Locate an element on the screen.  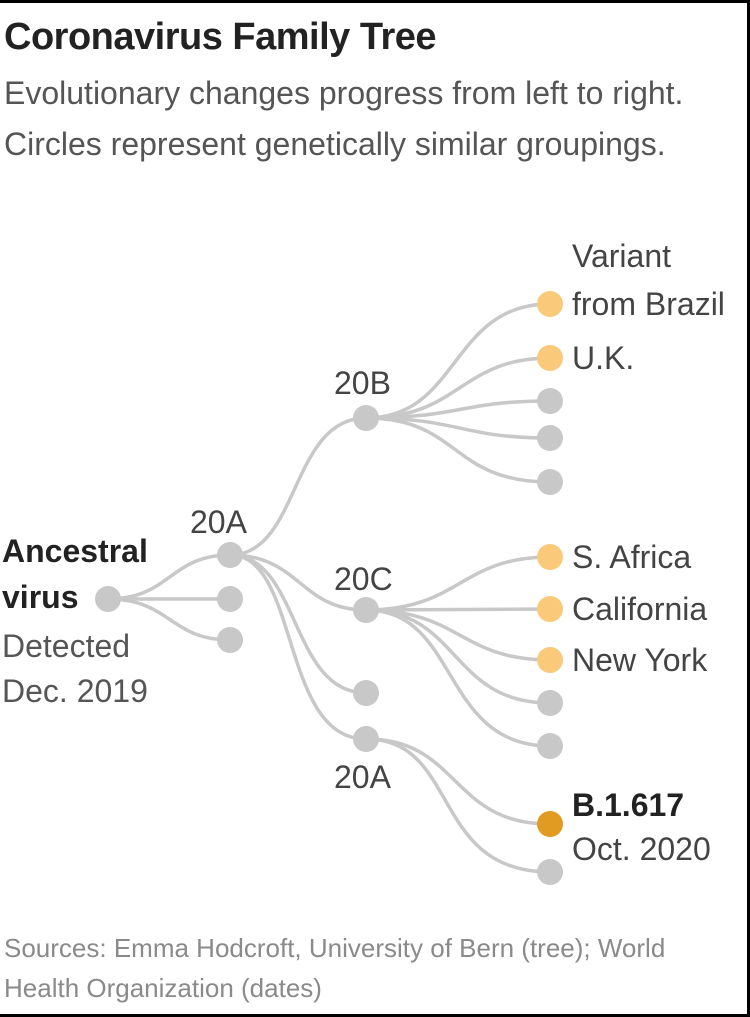
branch-20c-leaf1 is located at coordinates (458, 656).